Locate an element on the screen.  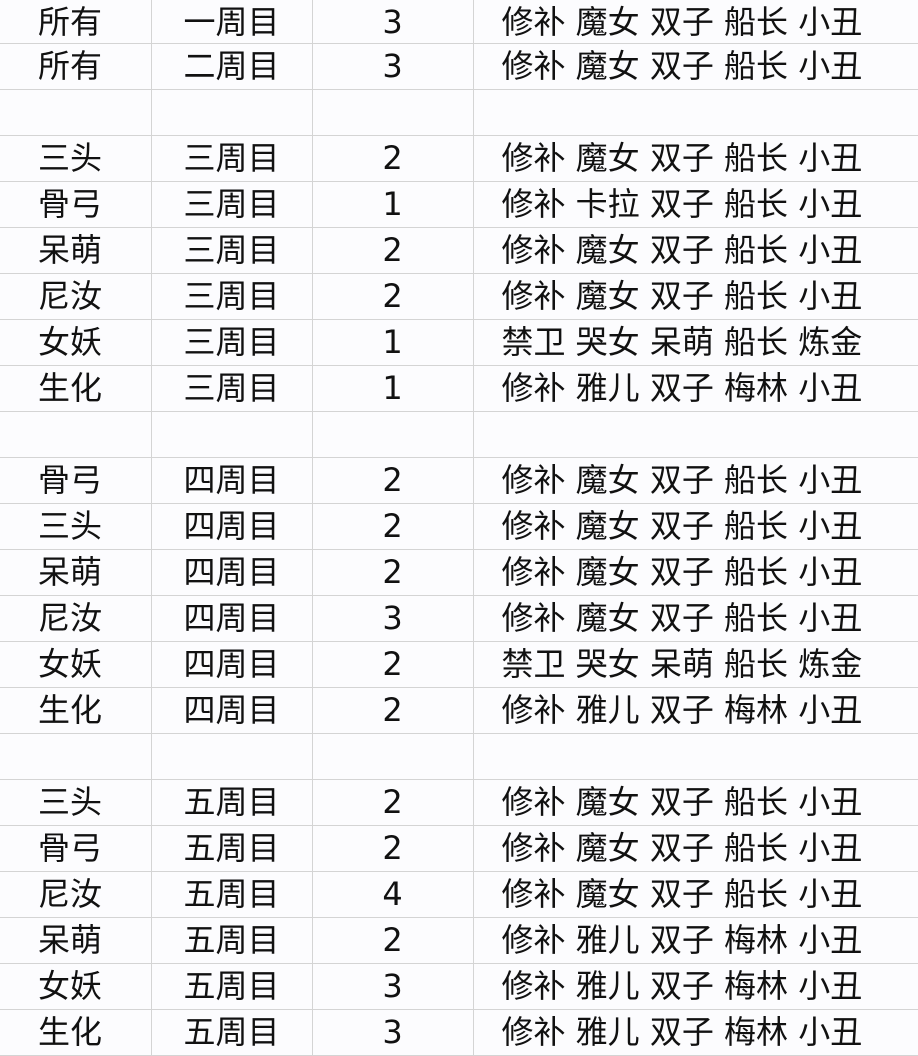
table-row: 尼汝 四周目 3 修补 魔女 双子 船长 小丑 is located at coordinates (459, 618).